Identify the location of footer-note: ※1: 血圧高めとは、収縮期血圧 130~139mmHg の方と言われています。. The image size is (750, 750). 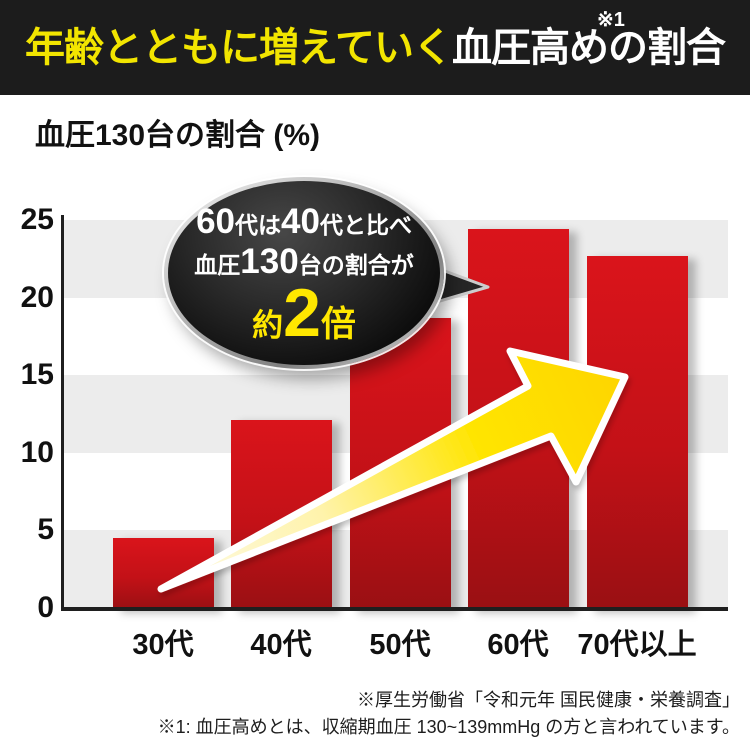
(448, 727).